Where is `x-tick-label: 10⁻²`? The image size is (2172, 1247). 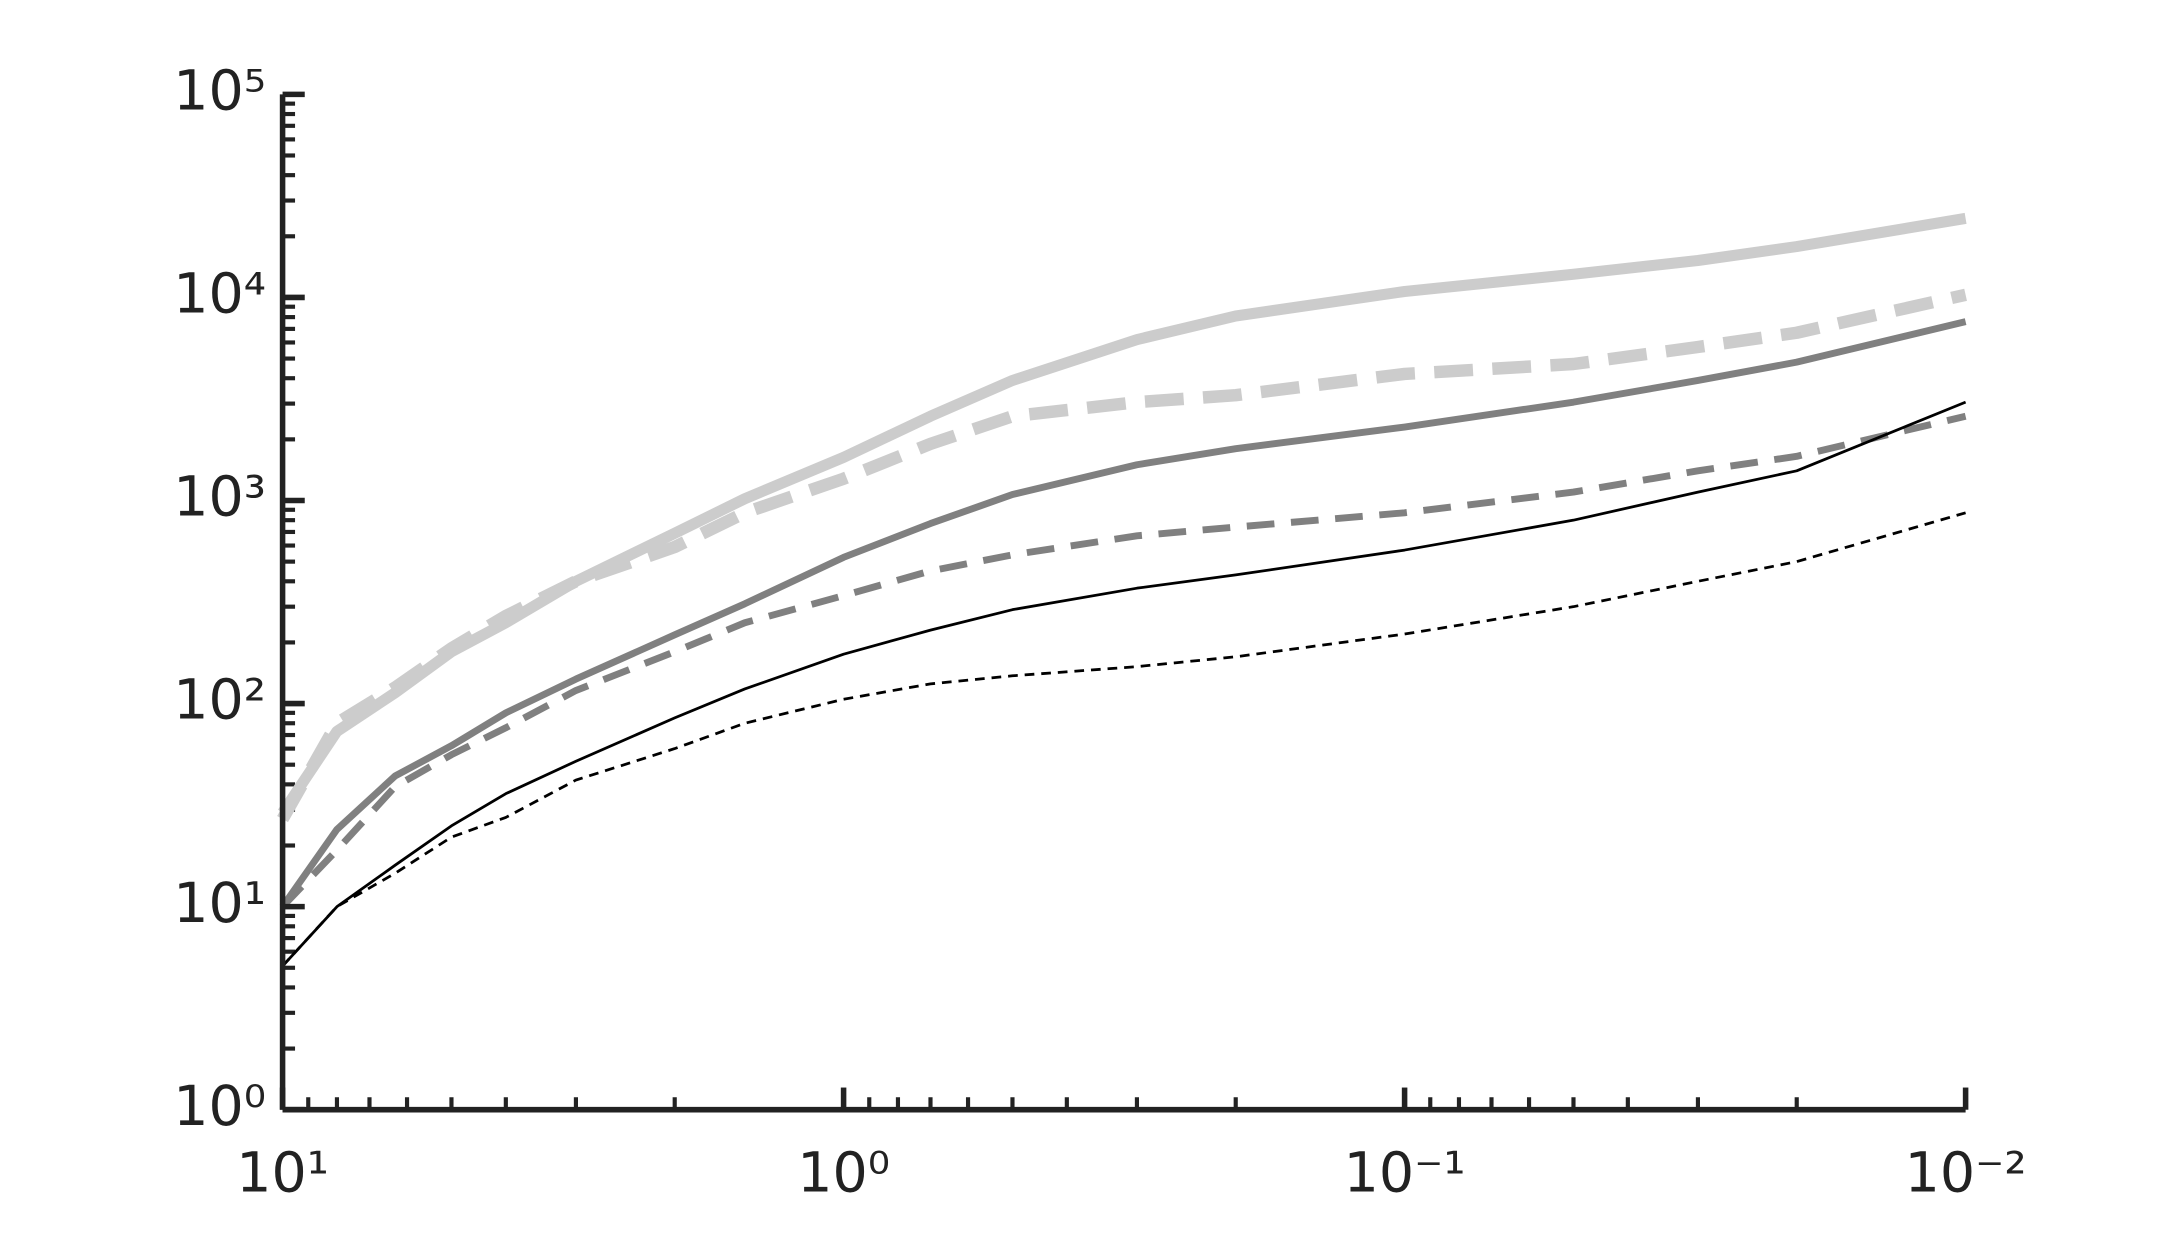
x-tick-label: 10⁻² is located at coordinates (1966, 1173).